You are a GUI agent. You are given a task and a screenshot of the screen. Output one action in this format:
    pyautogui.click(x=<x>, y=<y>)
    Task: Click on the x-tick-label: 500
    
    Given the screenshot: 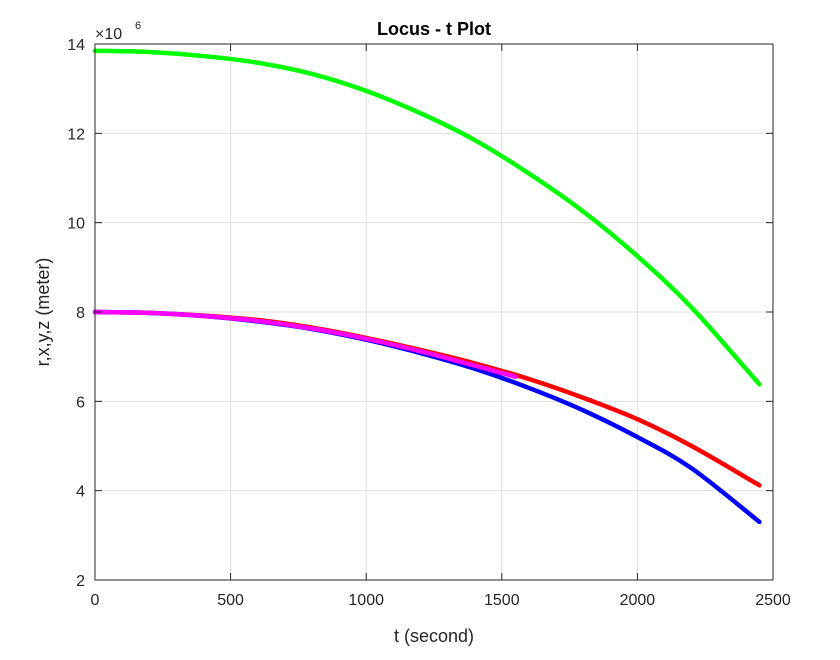 What is the action you would take?
    pyautogui.click(x=230, y=600)
    